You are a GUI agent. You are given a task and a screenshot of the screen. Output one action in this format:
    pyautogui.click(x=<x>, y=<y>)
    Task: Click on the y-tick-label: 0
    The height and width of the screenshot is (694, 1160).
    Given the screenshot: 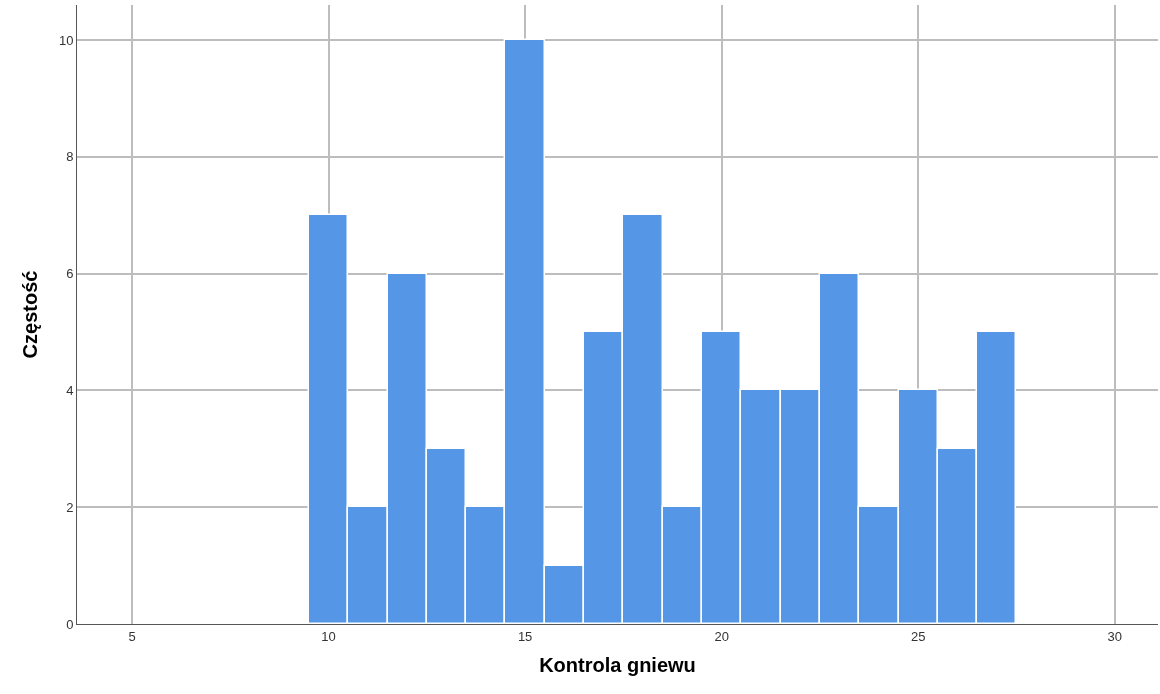 What is the action you would take?
    pyautogui.click(x=70, y=624)
    